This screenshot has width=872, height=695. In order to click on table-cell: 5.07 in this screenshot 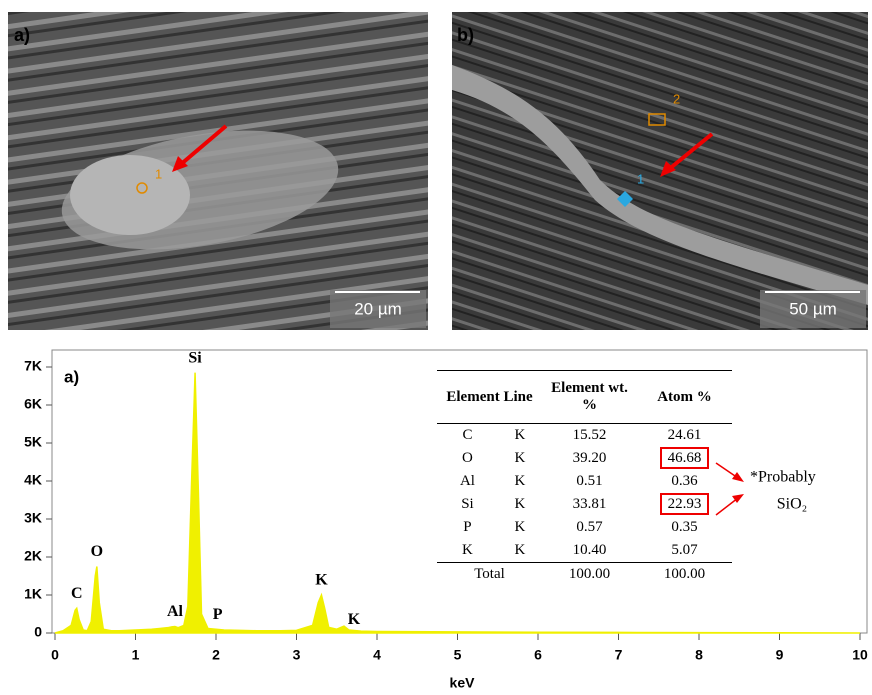, I will do `click(684, 551)`.